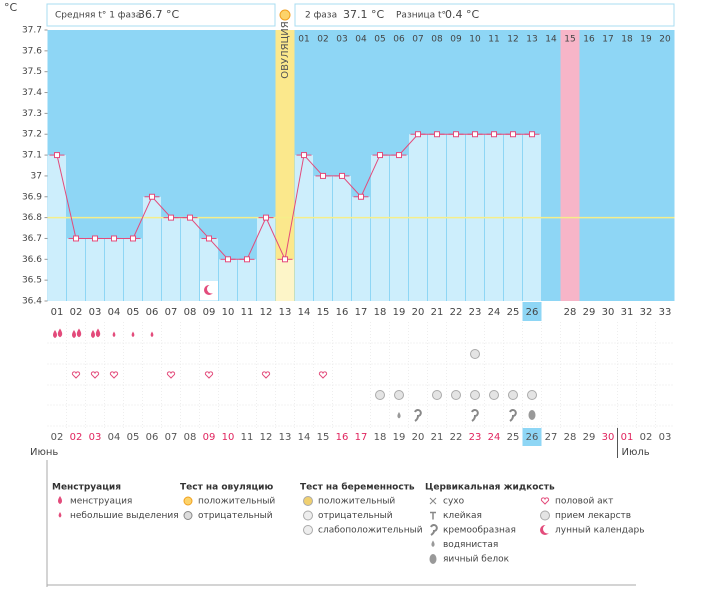  Describe the element at coordinates (342, 312) in the screenshot. I see `x-tick-label: 16` at that location.